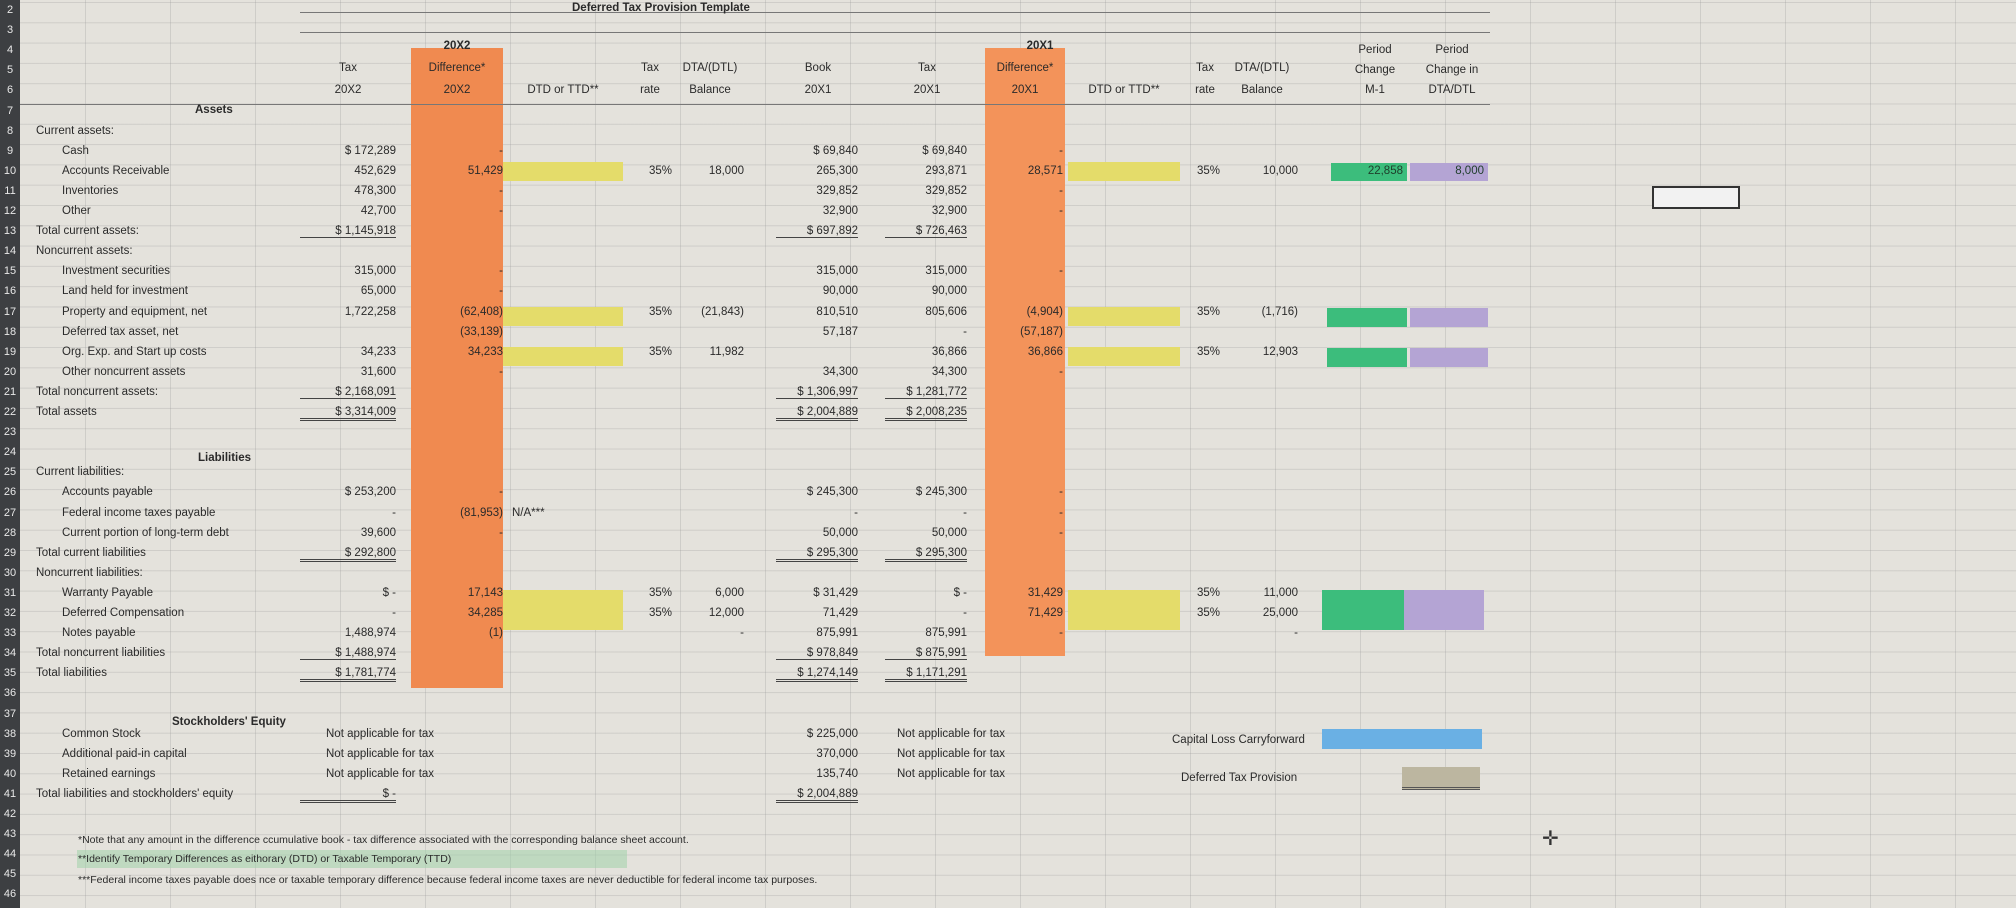 Image resolution: width=2016 pixels, height=908 pixels. What do you see at coordinates (348, 675) in the screenshot?
I see `cell-tax20x2: $ 1,781,774` at bounding box center [348, 675].